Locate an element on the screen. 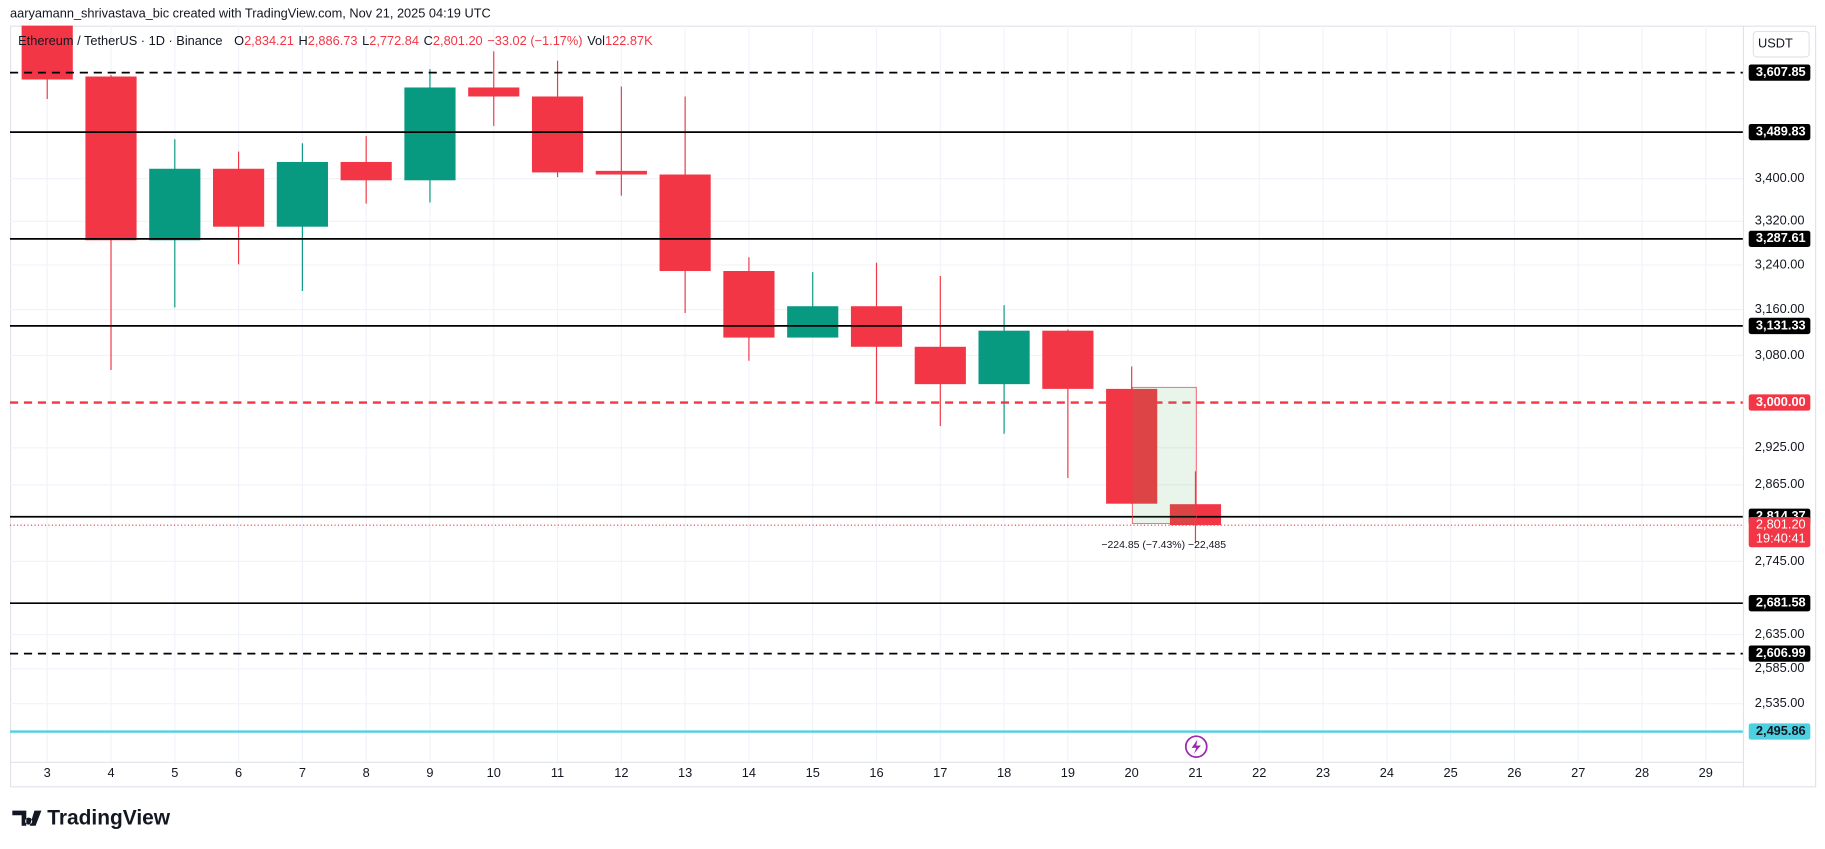  y-tick-label: 2,635.00 is located at coordinates (1780, 633).